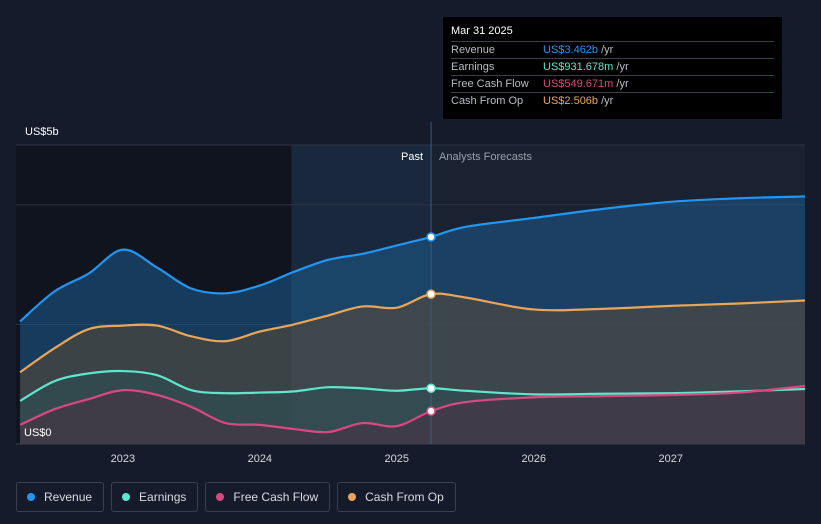  Describe the element at coordinates (586, 67) in the screenshot. I see `tooltip-value: US$931.678m /yr` at that location.